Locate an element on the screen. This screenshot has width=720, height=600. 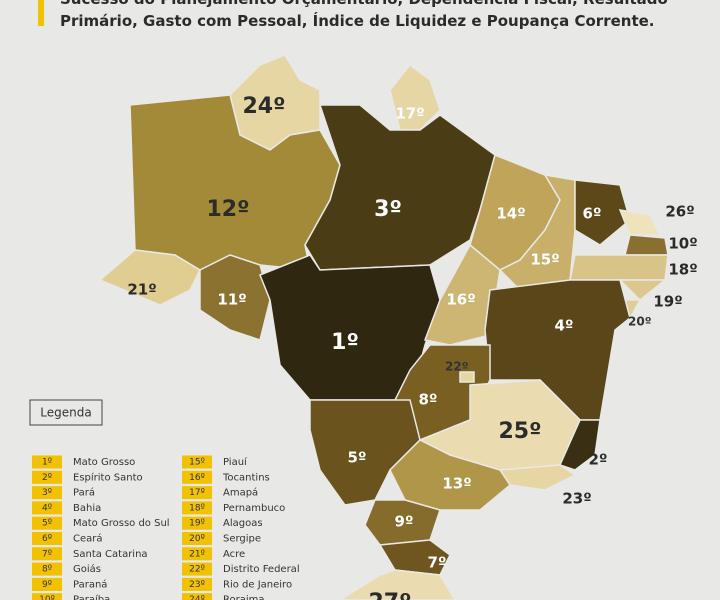
state-rank: 9º is located at coordinates (404, 522).